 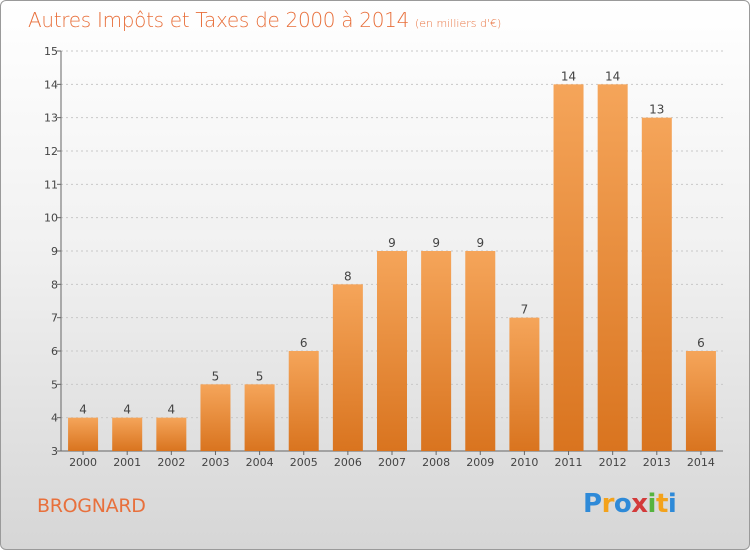 What do you see at coordinates (51, 184) in the screenshot?
I see `y-tick-label: 11` at bounding box center [51, 184].